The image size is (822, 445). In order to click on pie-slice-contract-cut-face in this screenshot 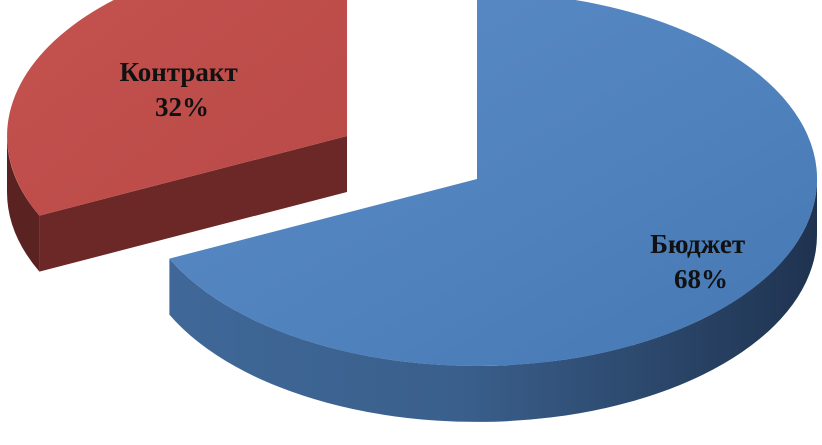, I will do `click(193, 204)`.